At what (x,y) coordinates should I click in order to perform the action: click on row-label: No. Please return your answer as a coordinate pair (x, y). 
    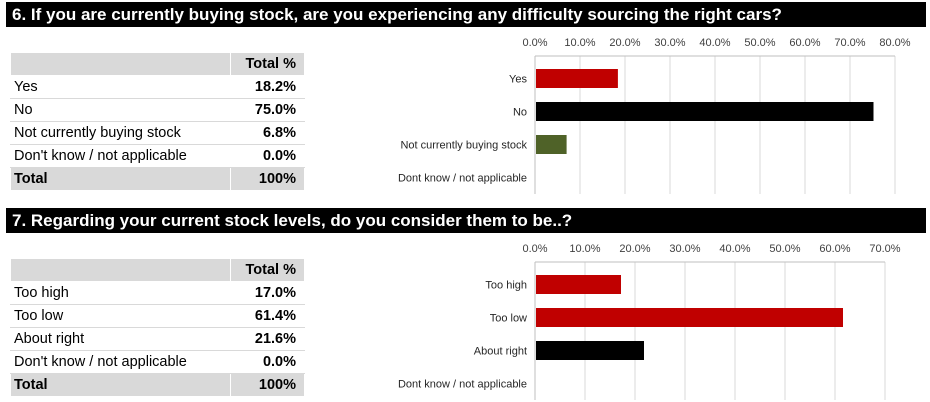
    Looking at the image, I should click on (120, 110).